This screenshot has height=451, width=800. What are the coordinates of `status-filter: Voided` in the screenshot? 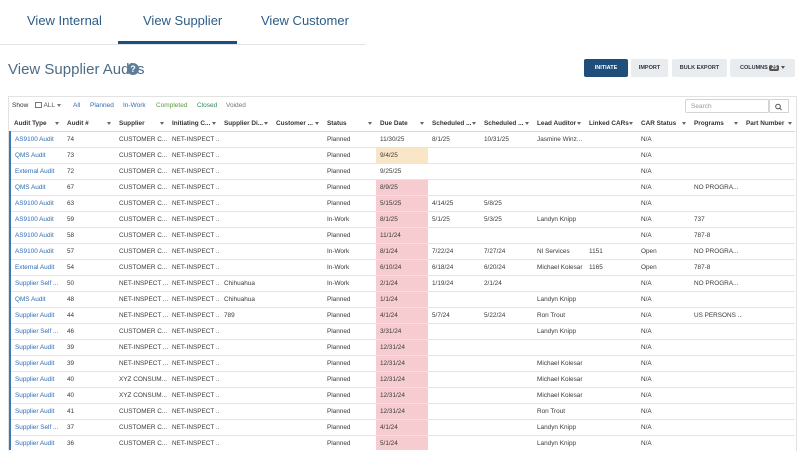 It's located at (236, 105).